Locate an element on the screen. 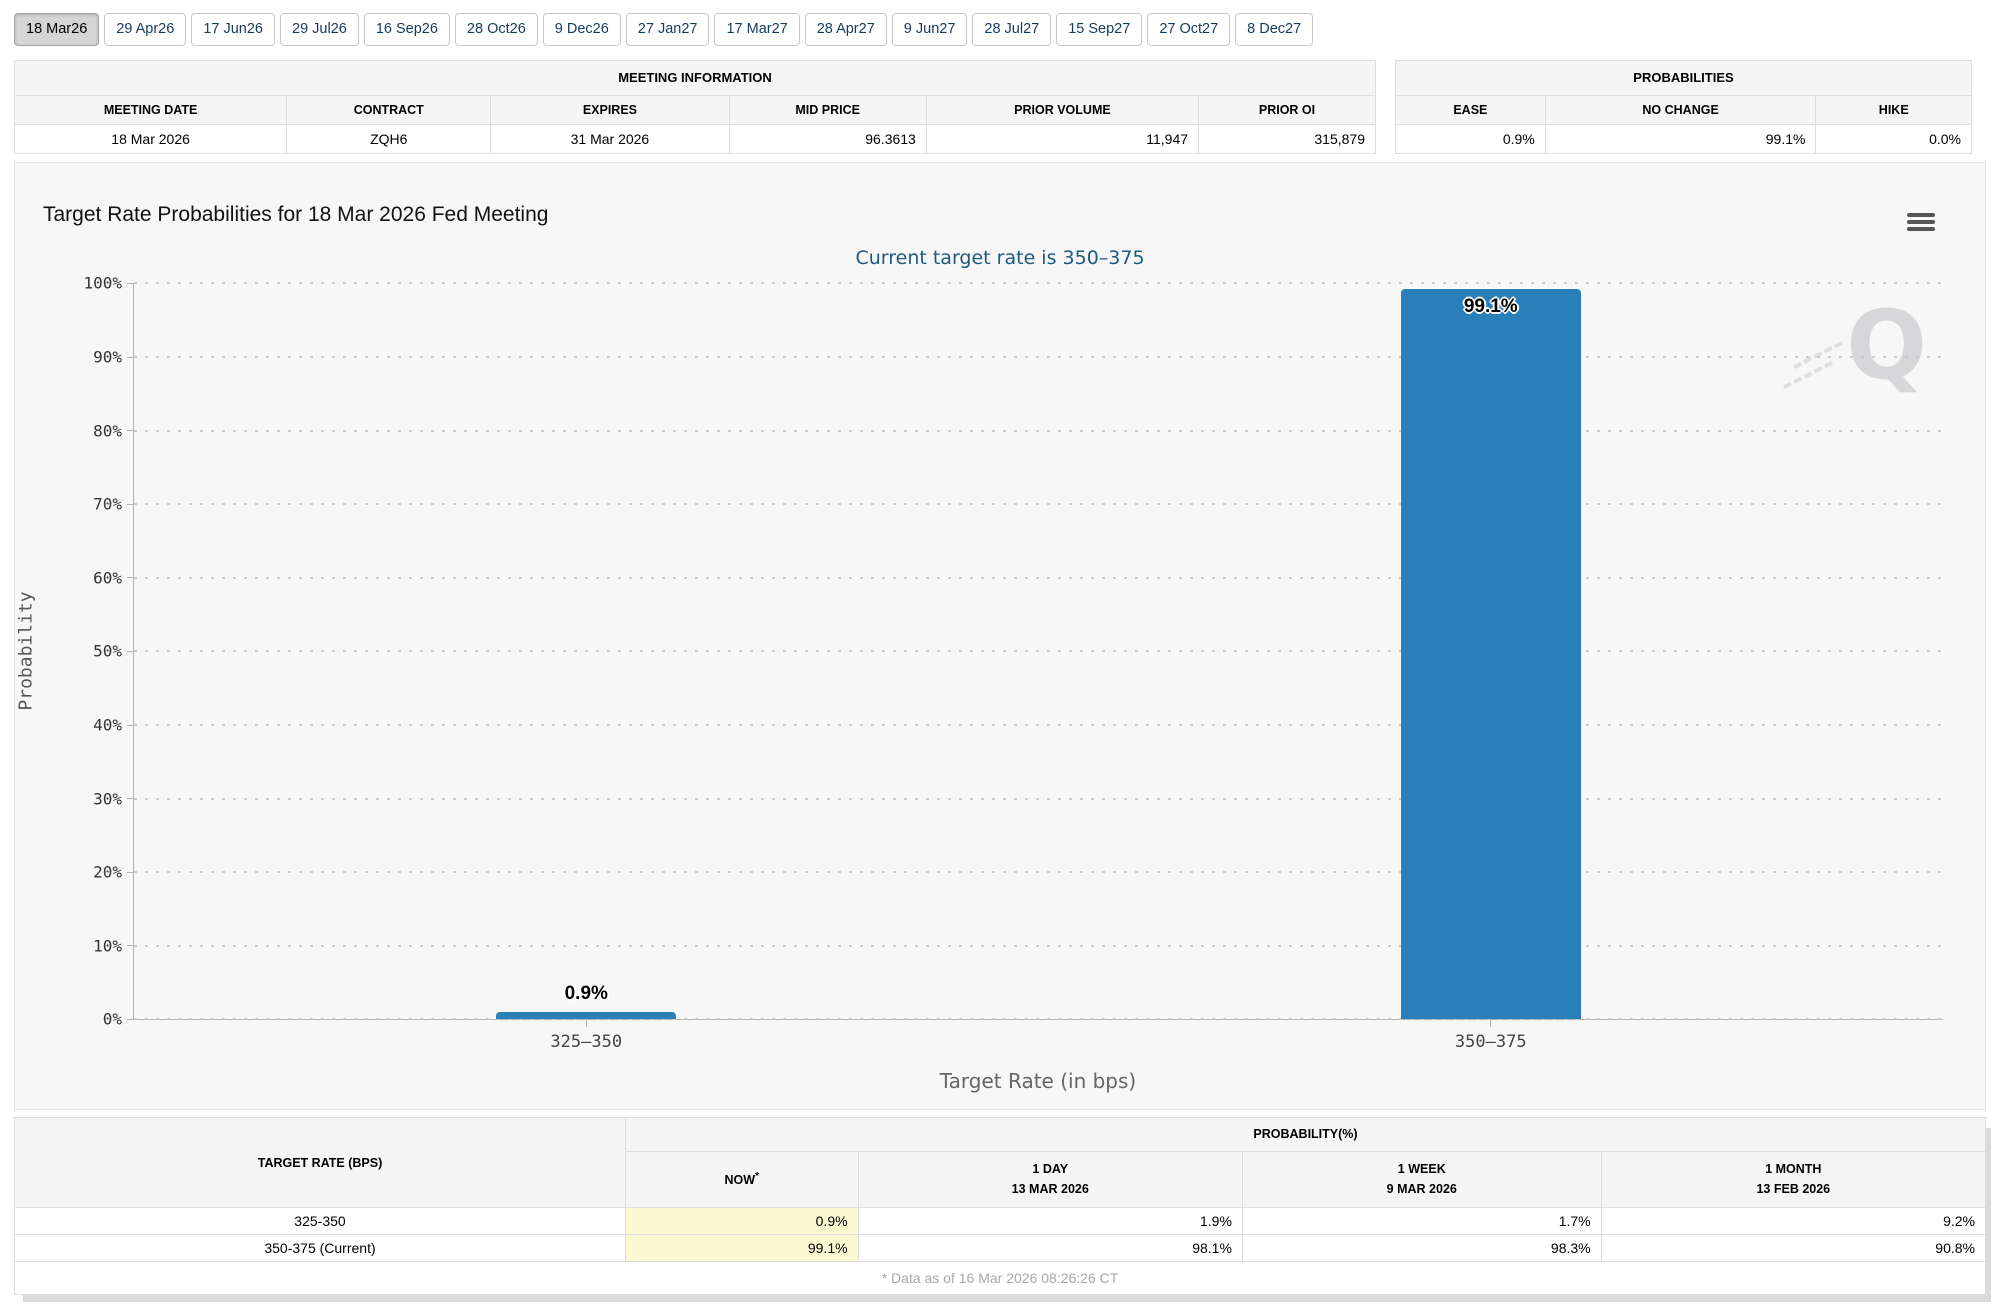  col-ease: EASE is located at coordinates (1470, 110).